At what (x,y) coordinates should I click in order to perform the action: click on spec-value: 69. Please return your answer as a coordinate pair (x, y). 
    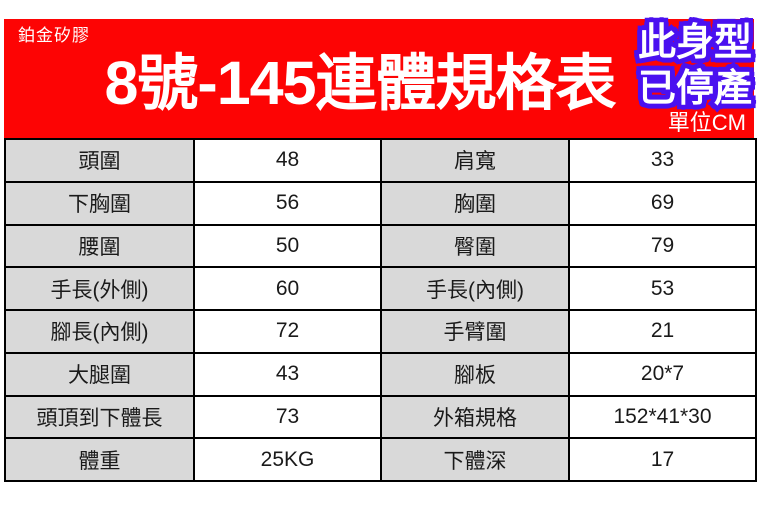
    Looking at the image, I should click on (662, 203).